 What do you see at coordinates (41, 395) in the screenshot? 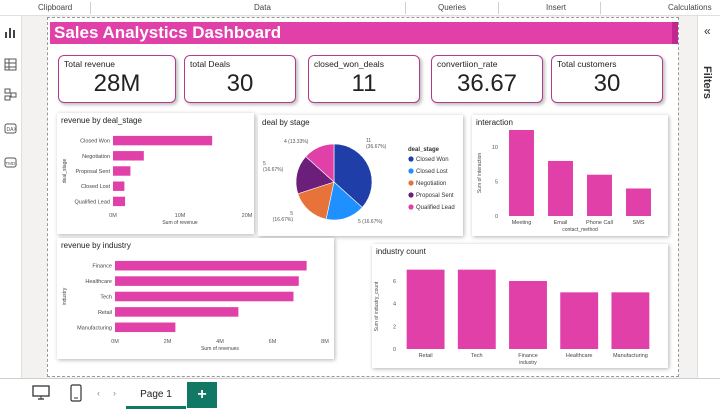
I see `desktop-layout-icon` at bounding box center [41, 395].